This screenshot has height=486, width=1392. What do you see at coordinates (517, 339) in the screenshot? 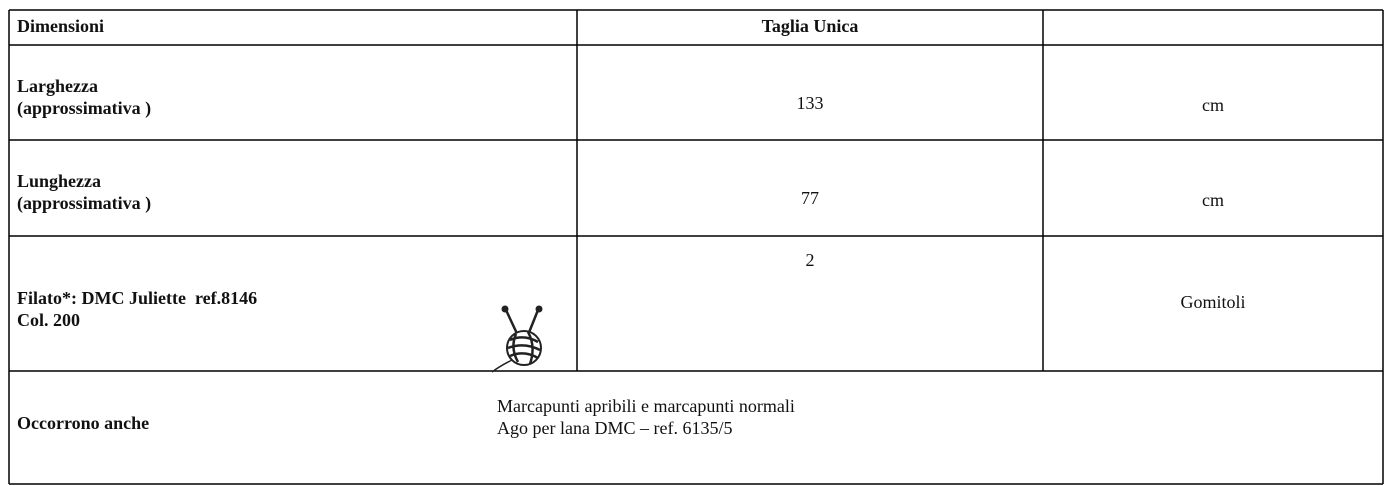
I see `yarn-icon` at bounding box center [517, 339].